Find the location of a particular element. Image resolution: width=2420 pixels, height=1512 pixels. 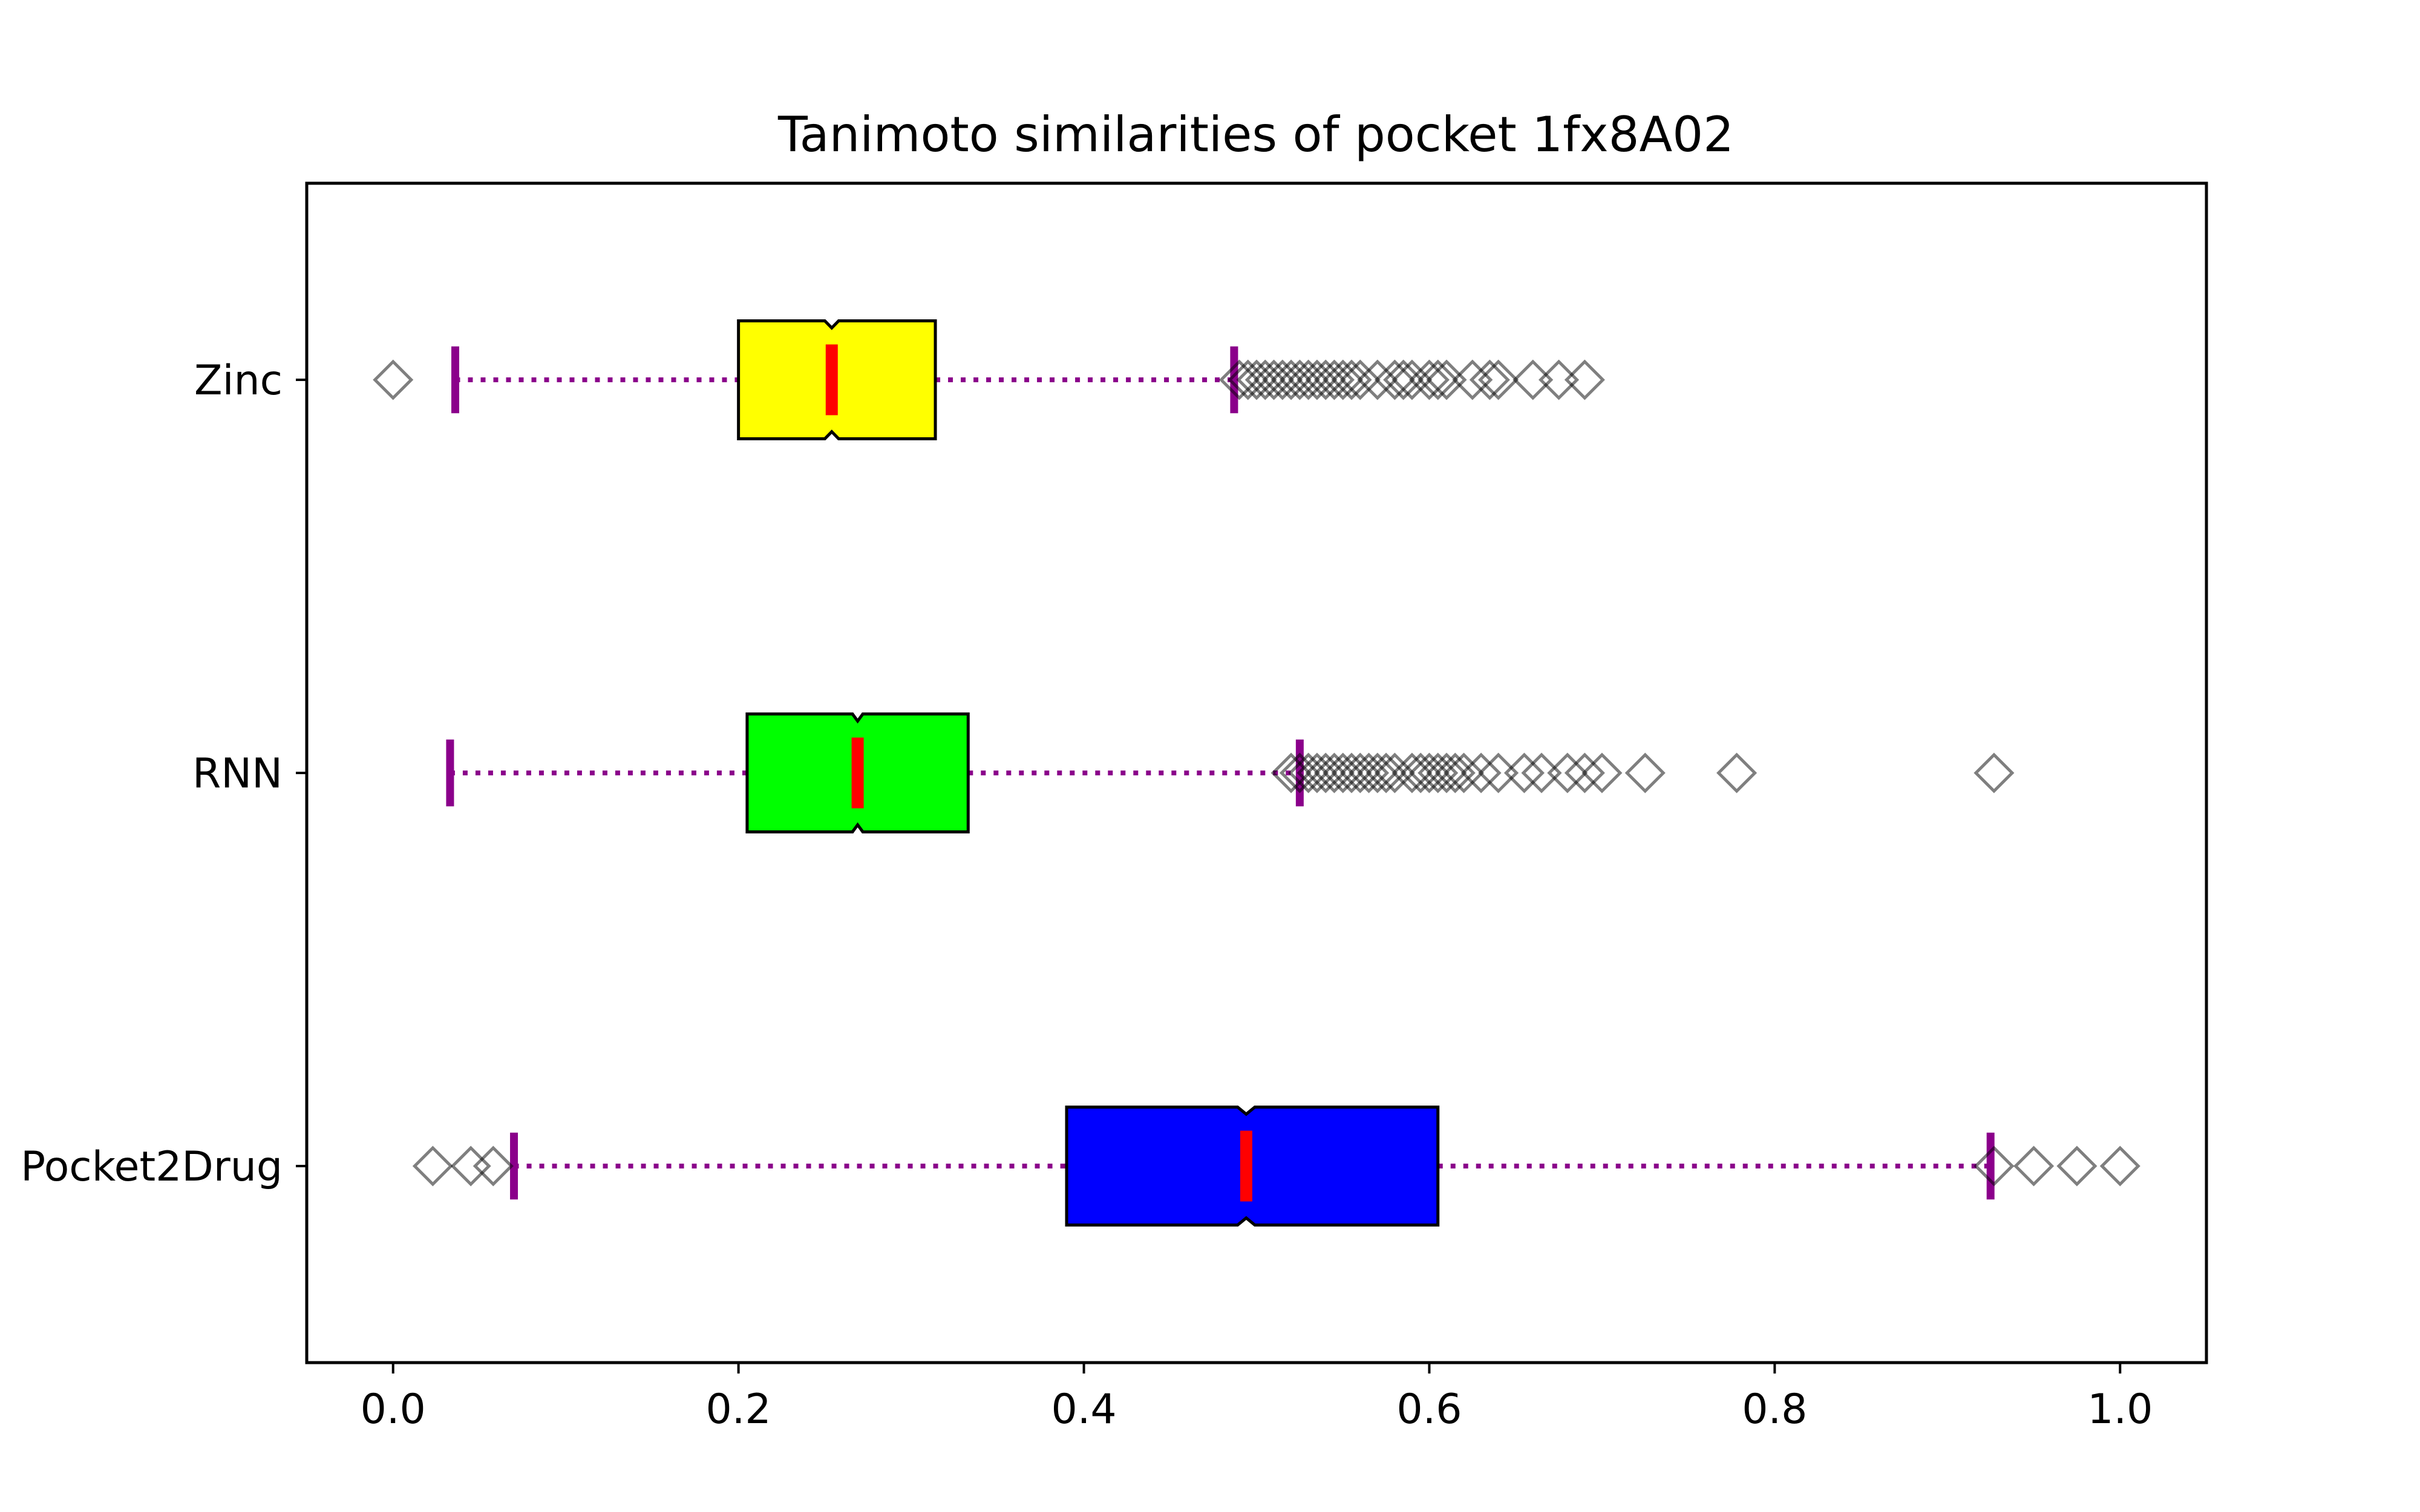

y-tick-label-pocket2drug: Pocket2Drug is located at coordinates (152, 1167).